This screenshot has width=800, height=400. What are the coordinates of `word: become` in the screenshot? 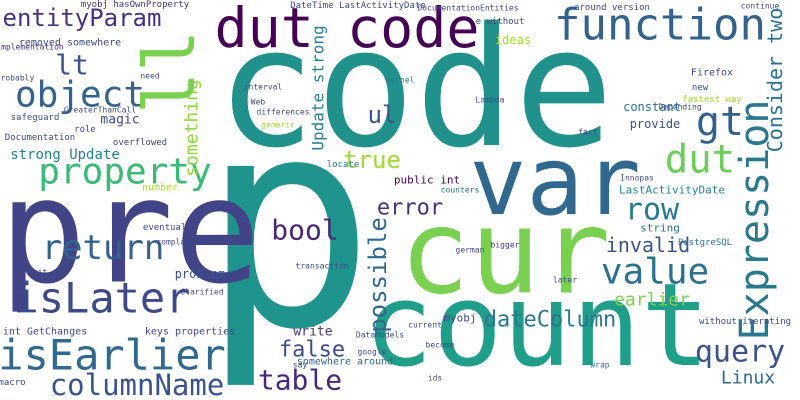 It's located at (440, 345).